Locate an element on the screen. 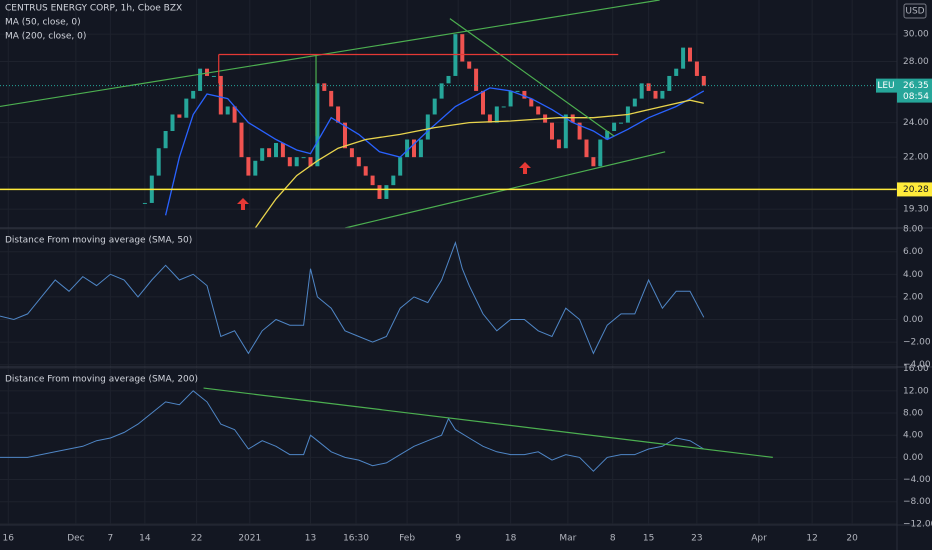 This screenshot has width=932, height=550. x-tick-label: 7 is located at coordinates (111, 539).